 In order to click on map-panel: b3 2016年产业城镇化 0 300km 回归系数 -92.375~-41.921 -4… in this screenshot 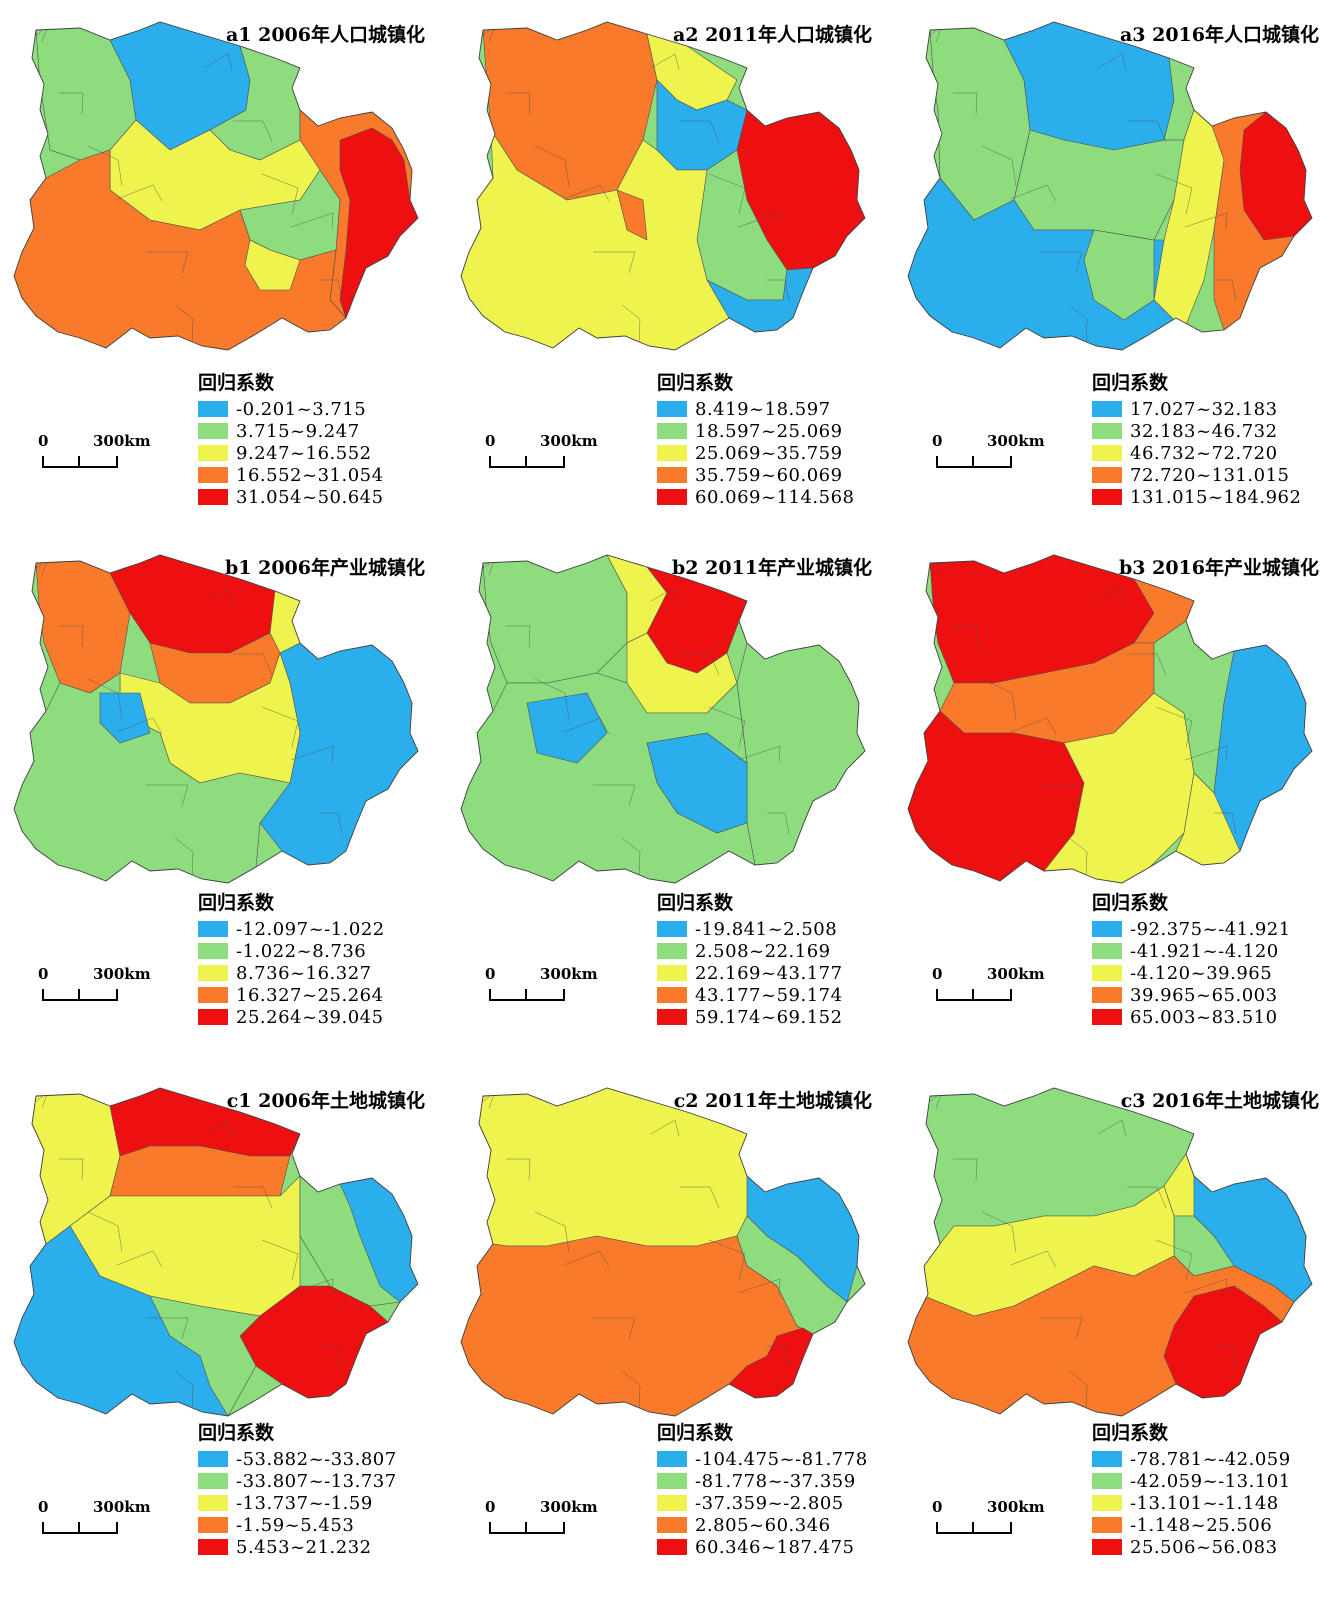, I will do `click(1117, 799)`.